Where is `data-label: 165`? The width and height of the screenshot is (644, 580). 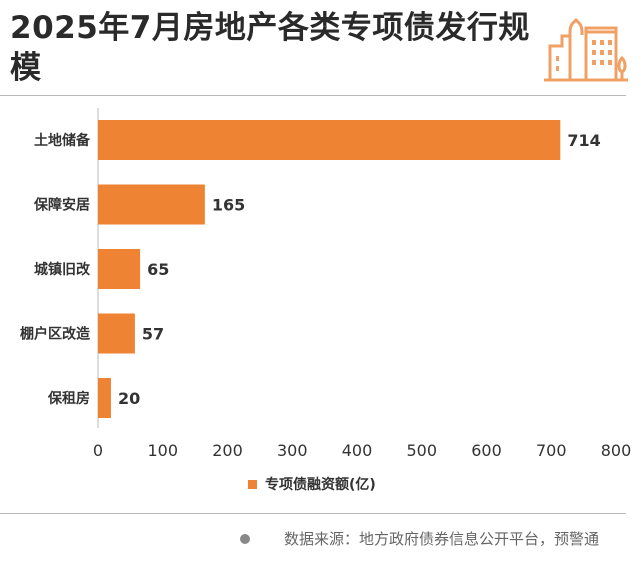
data-label: 165 is located at coordinates (228, 205).